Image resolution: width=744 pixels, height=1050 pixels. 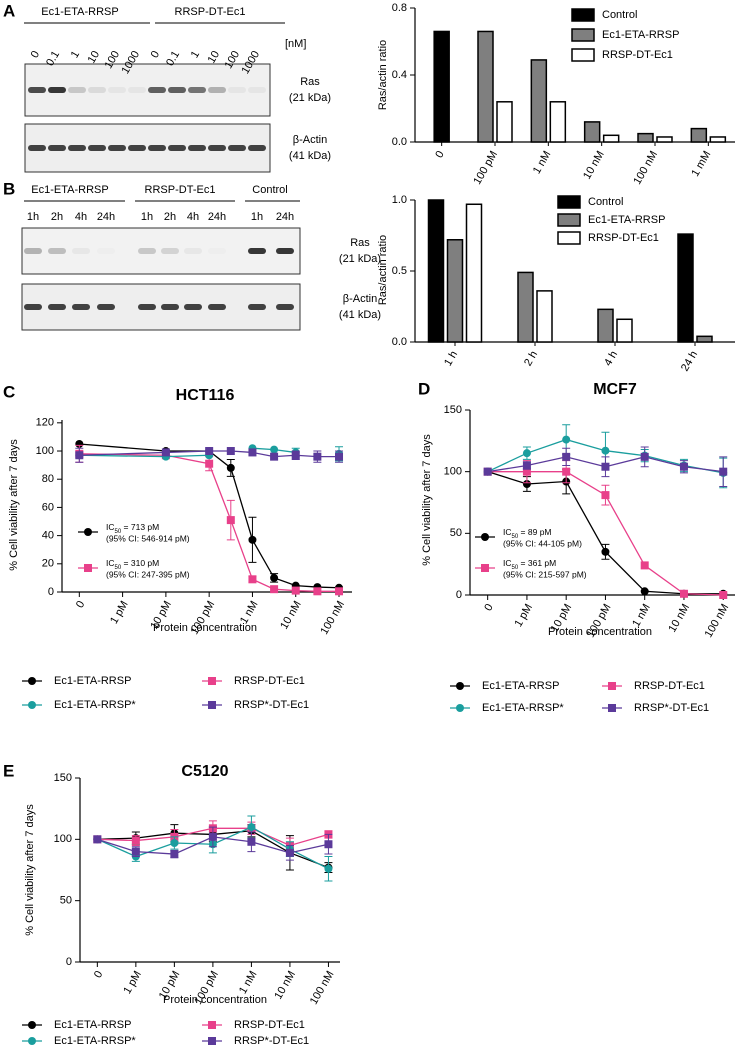 What do you see at coordinates (623, 238) in the screenshot?
I see `legend-label: RRSP-DT-Ec1` at bounding box center [623, 238].